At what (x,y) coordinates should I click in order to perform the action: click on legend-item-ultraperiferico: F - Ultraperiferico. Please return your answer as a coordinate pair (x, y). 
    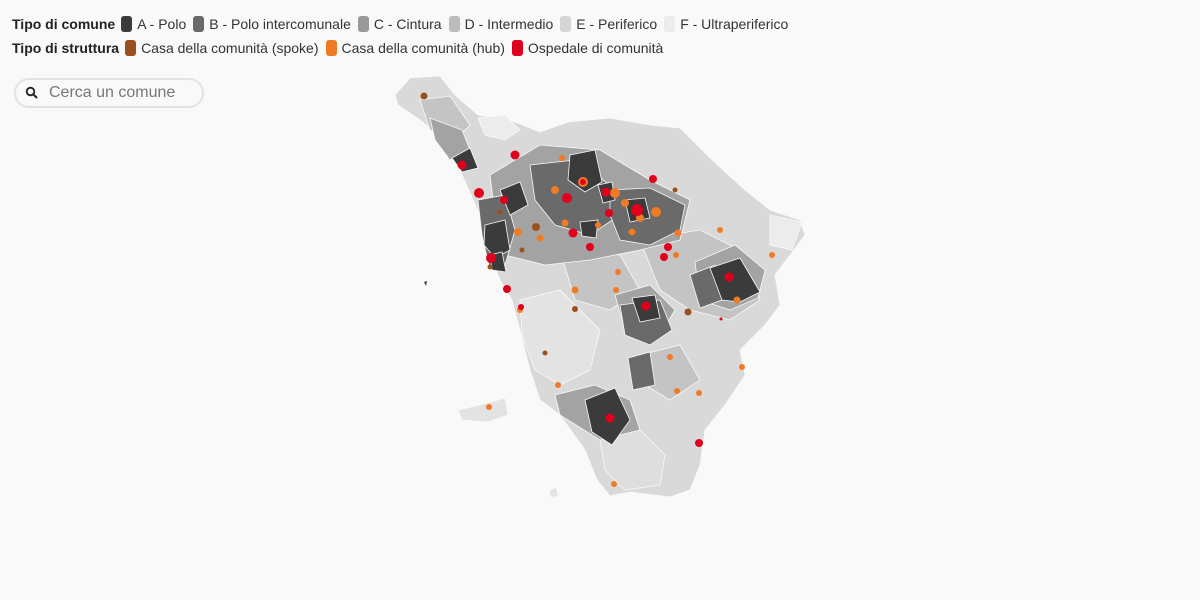
    Looking at the image, I should click on (726, 24).